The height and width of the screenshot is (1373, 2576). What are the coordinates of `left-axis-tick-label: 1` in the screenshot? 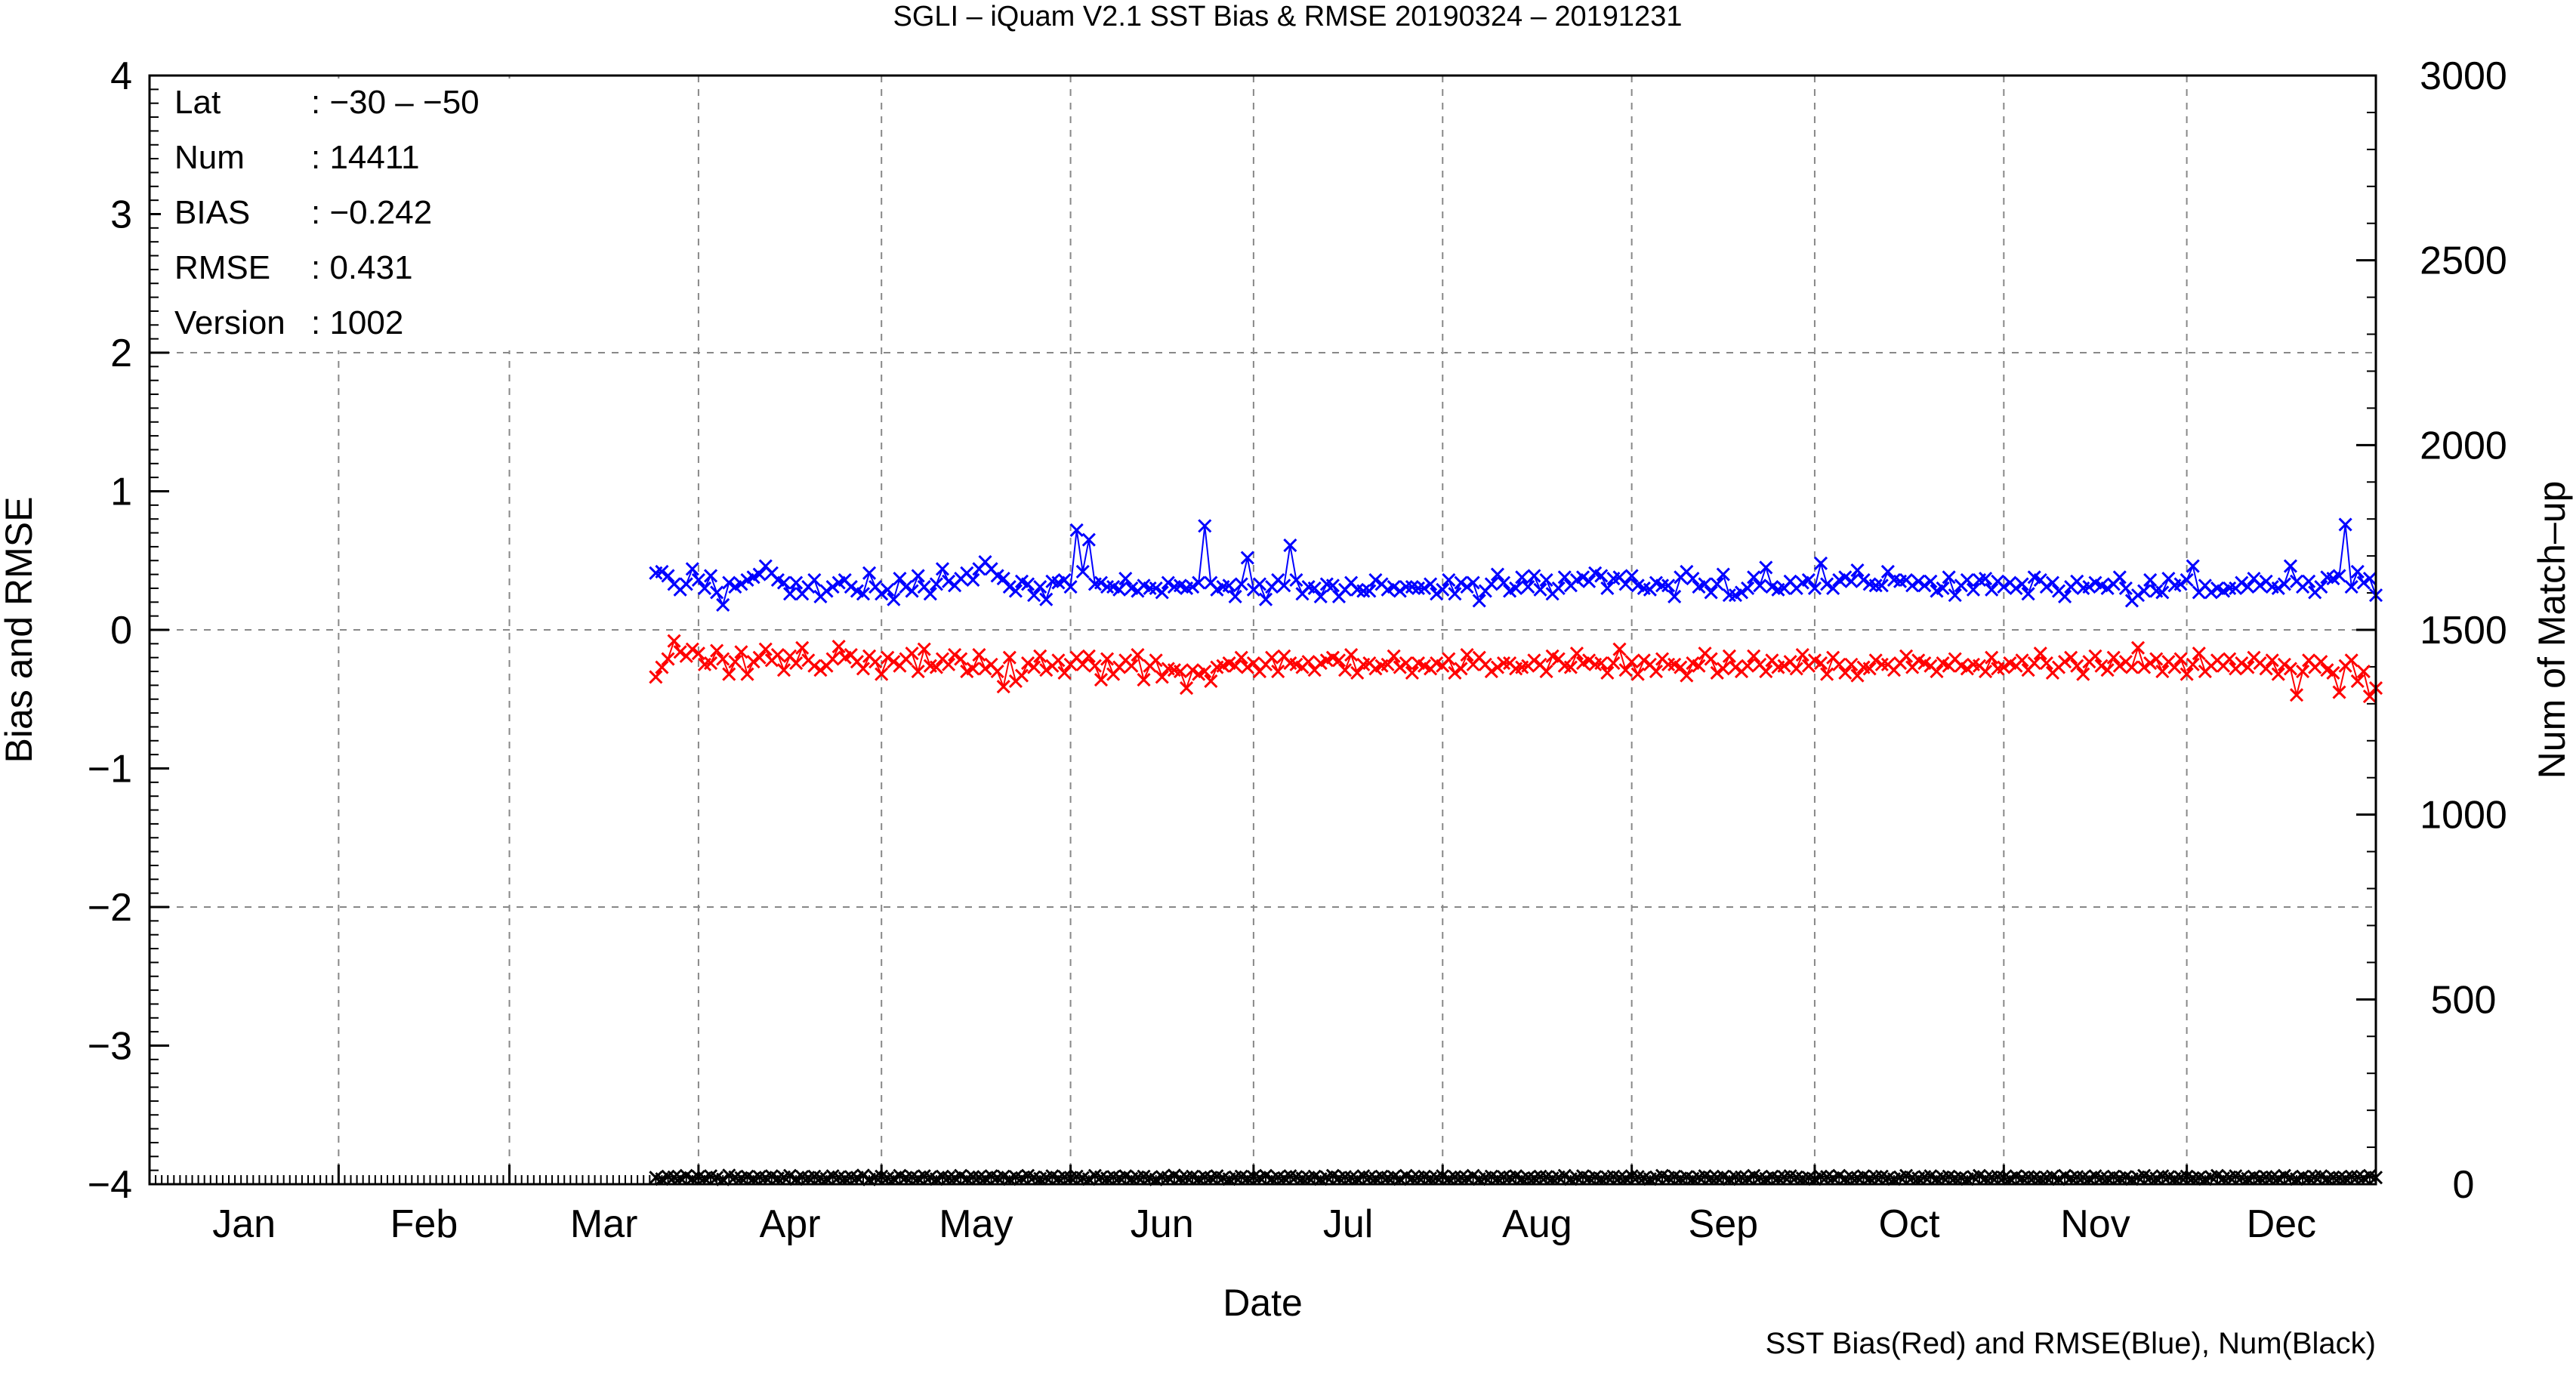 It's located at (121, 492).